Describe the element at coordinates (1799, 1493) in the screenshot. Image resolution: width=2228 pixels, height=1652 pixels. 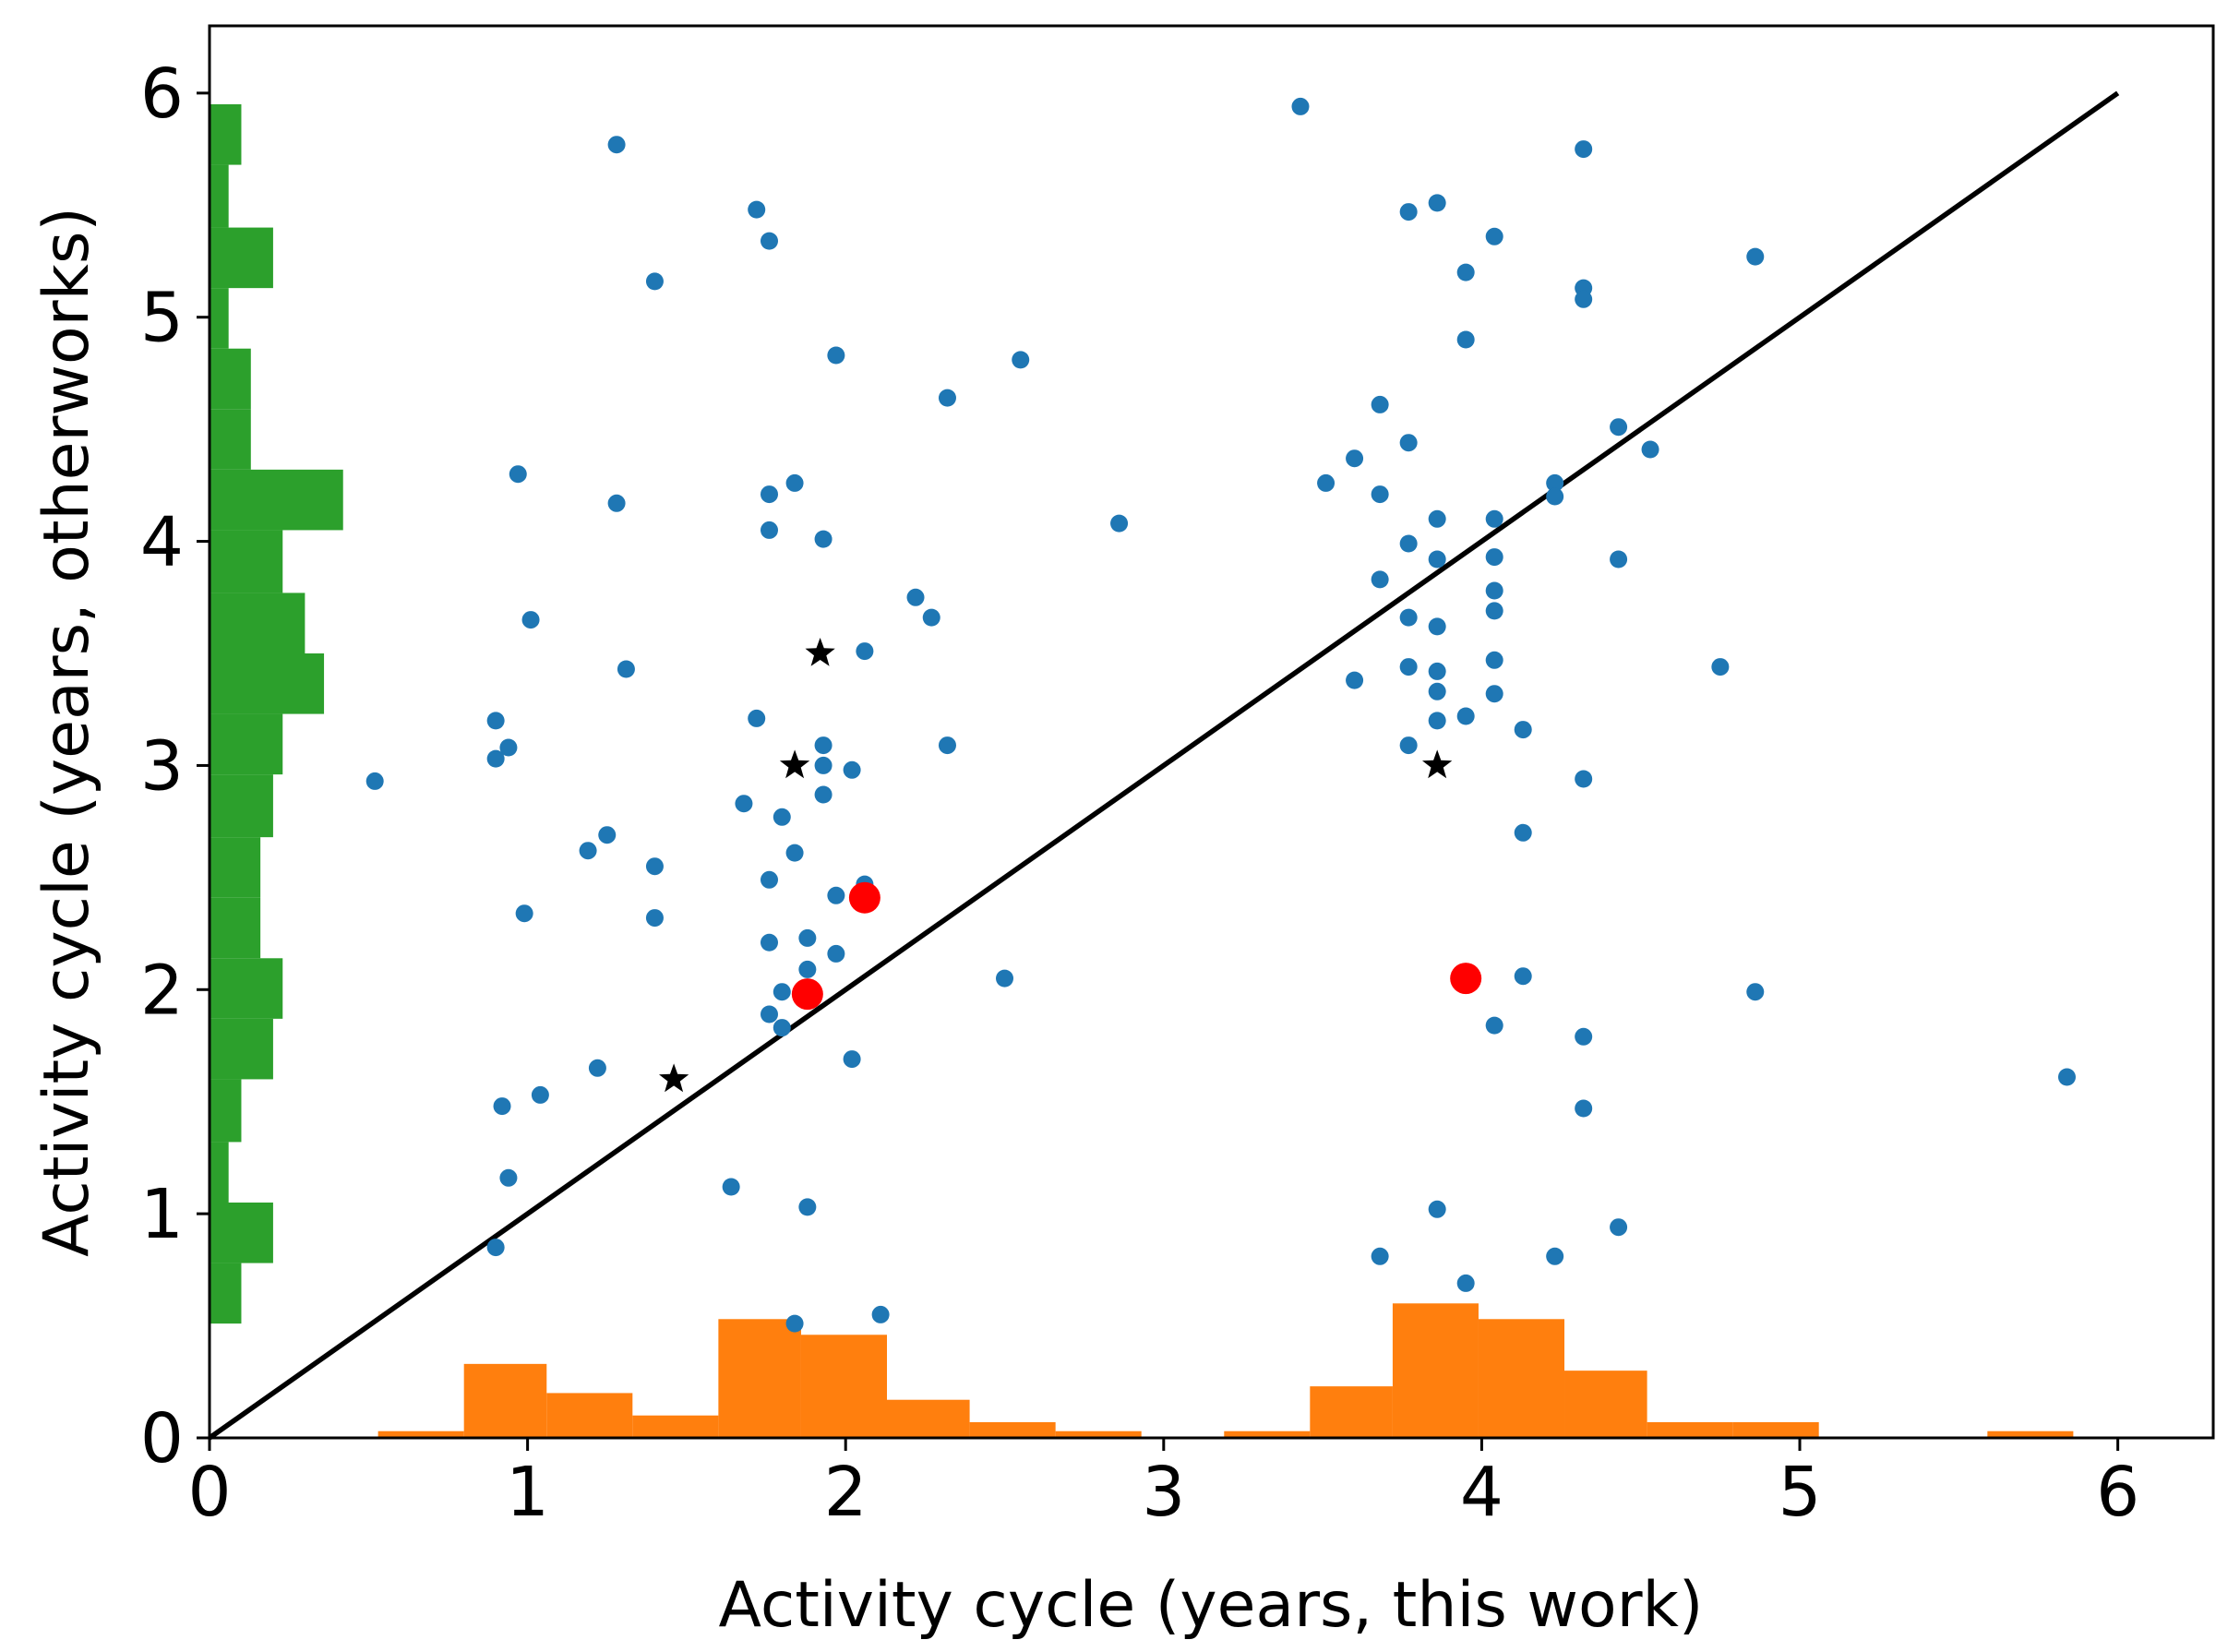
I see `x-tick-label: 5` at that location.